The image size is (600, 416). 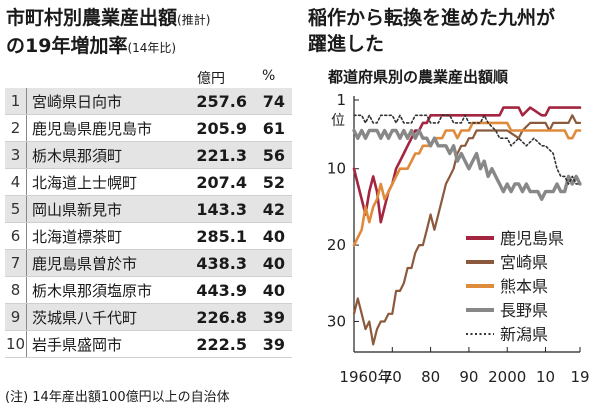 I want to click on table-row: 2 鹿児島県鹿児島市 205.9 61, so click(x=148, y=128).